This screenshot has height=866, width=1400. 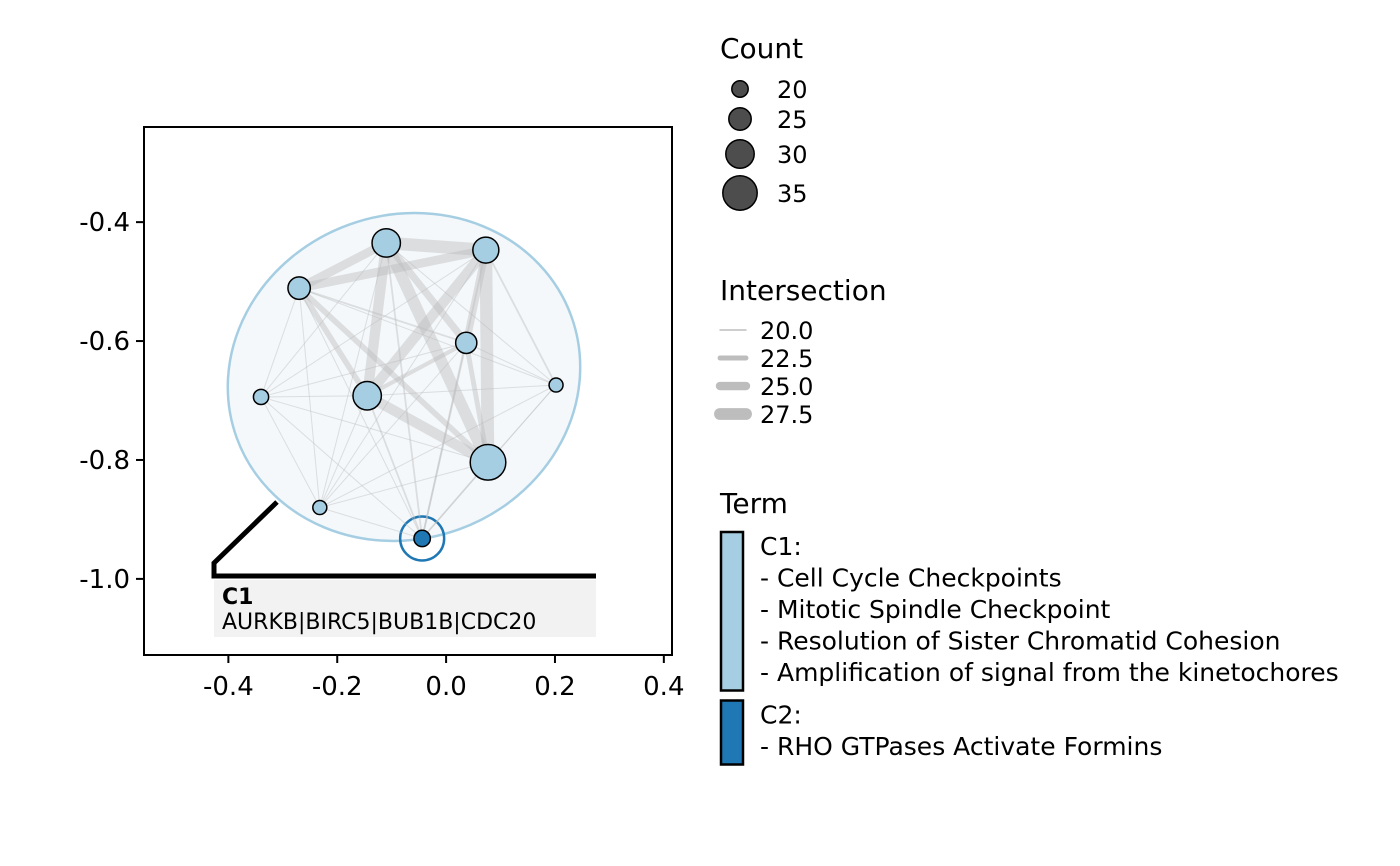 What do you see at coordinates (337, 687) in the screenshot?
I see `x-tick-label: -0.2` at bounding box center [337, 687].